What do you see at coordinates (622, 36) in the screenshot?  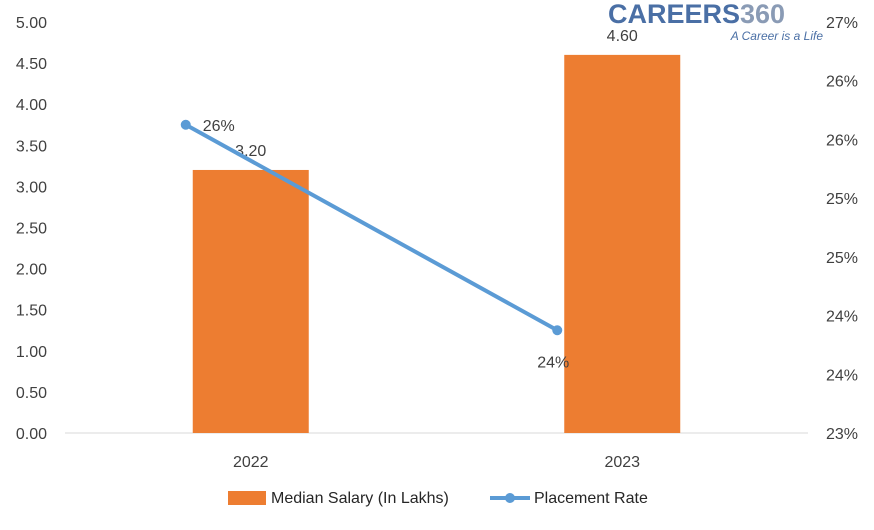 I see `salary-data-label: 4.60` at bounding box center [622, 36].